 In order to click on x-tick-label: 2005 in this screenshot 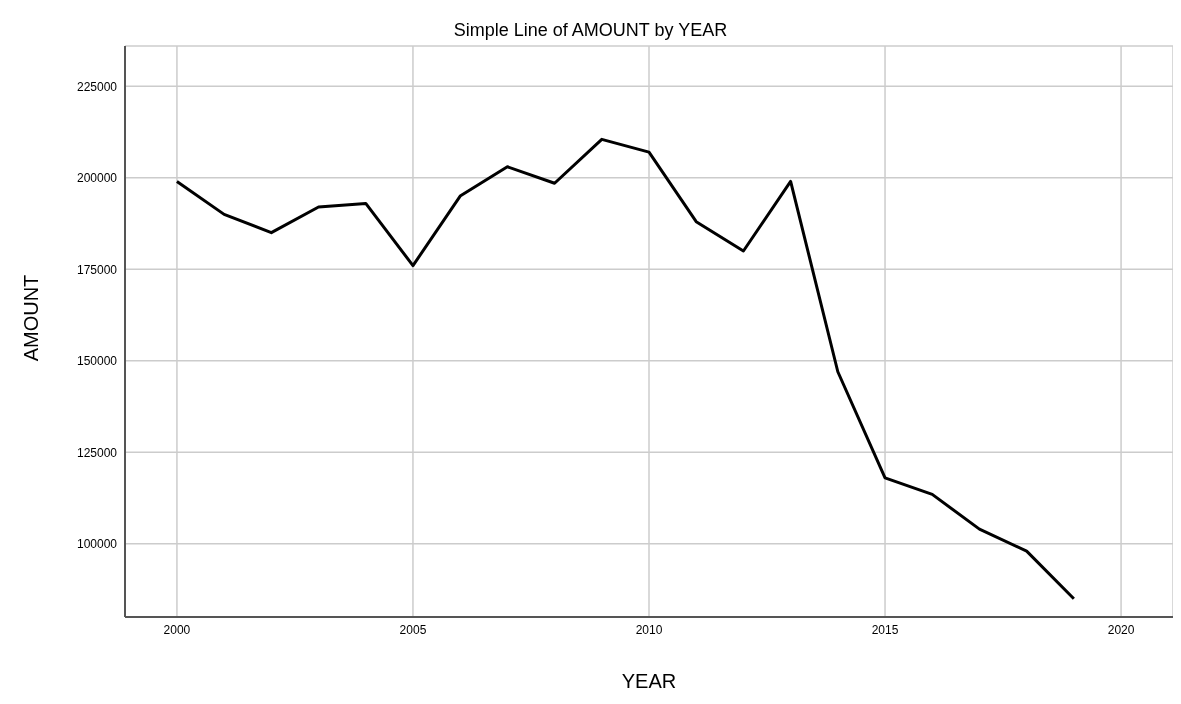, I will do `click(413, 629)`.